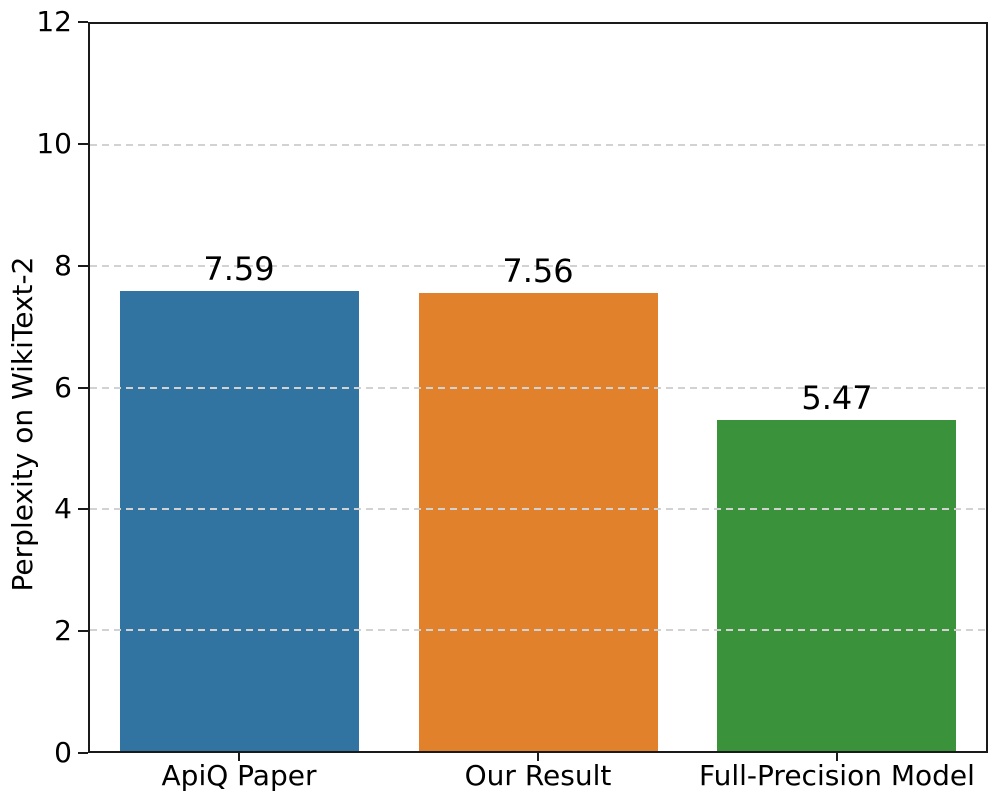 This screenshot has width=997, height=801. I want to click on y-tick-label: 2, so click(63, 630).